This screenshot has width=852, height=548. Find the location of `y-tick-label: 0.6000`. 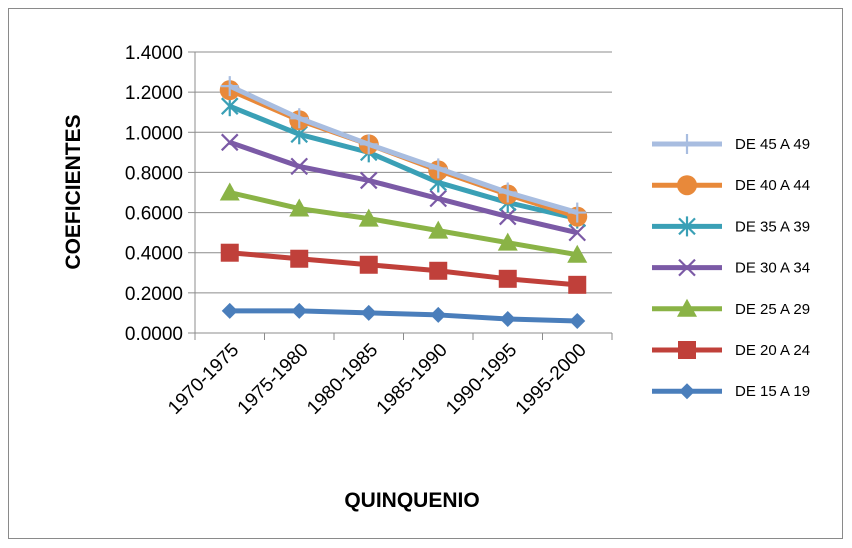

y-tick-label: 0.6000 is located at coordinates (154, 214).